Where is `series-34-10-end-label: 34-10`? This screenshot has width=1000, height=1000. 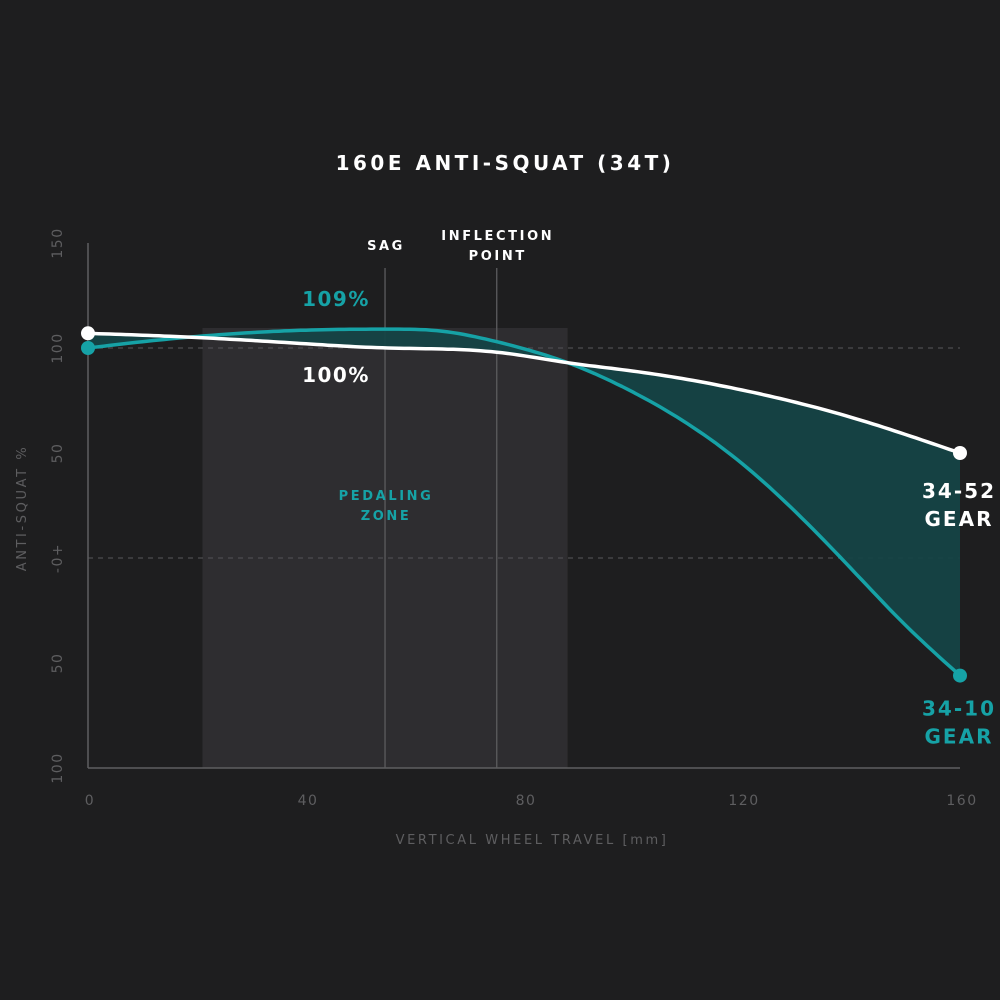
series-34-10-end-label: 34-10 is located at coordinates (959, 709).